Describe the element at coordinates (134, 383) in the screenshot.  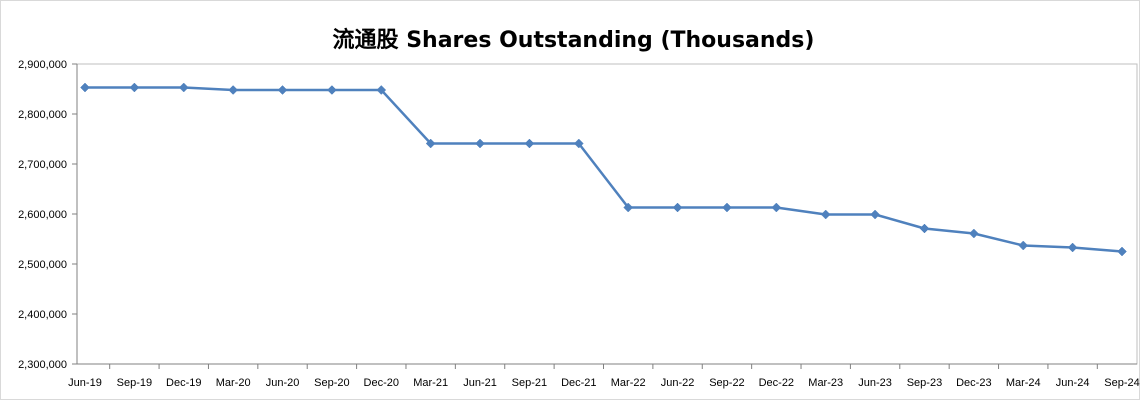
I see `x-tick-label: Sep-19` at that location.